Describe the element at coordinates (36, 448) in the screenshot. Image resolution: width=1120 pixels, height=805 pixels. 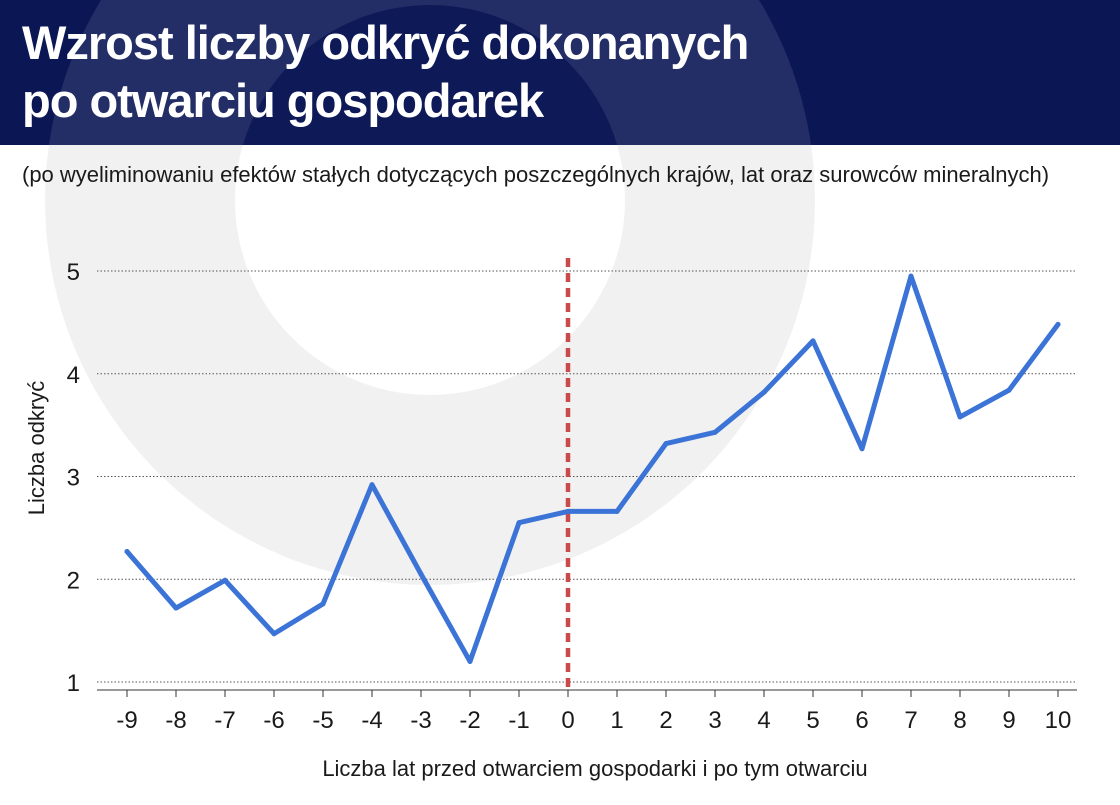
I see `y-axis-title: Liczba odkryć` at that location.